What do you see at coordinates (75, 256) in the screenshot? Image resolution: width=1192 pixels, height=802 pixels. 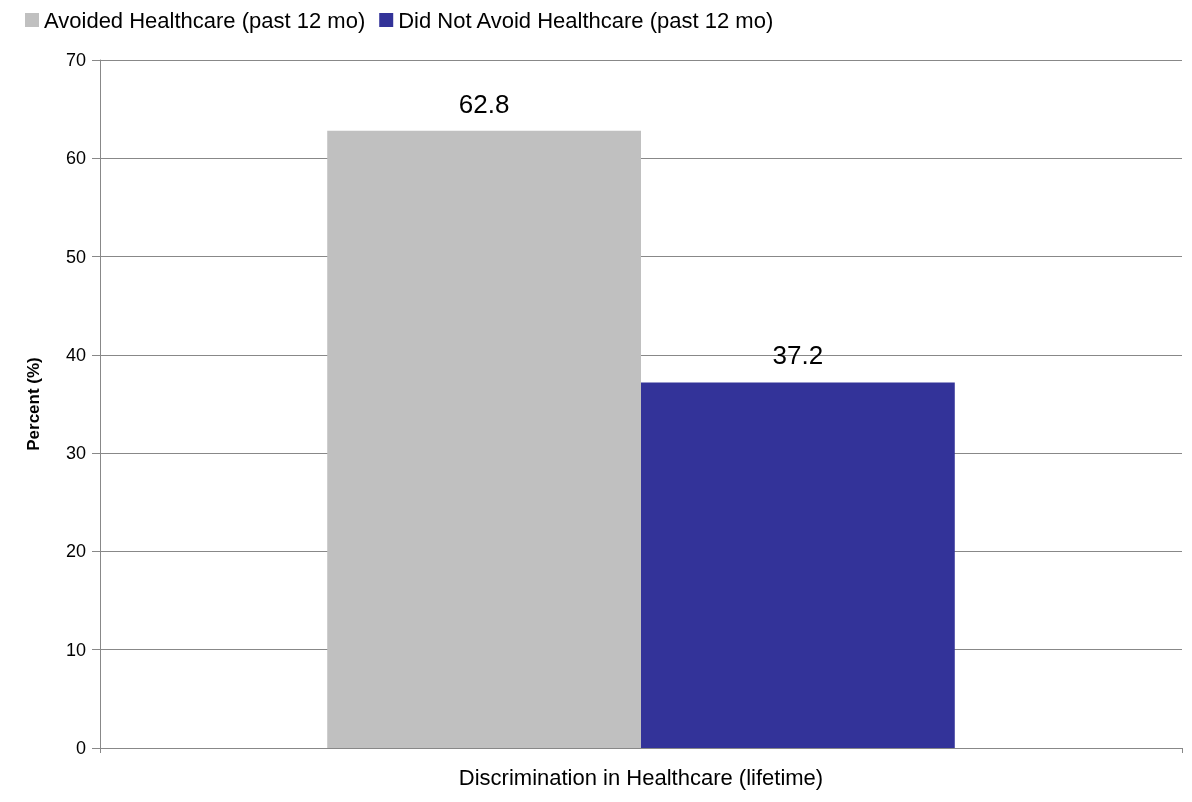 I see `y-tick-label: 50` at bounding box center [75, 256].